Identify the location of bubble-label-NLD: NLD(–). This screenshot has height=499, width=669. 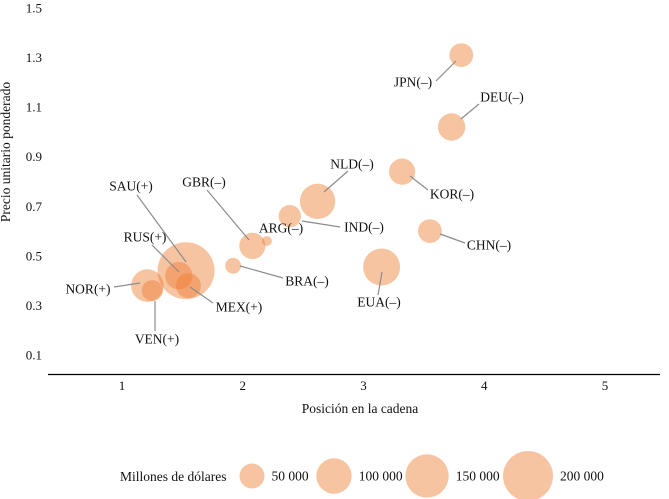
(352, 164).